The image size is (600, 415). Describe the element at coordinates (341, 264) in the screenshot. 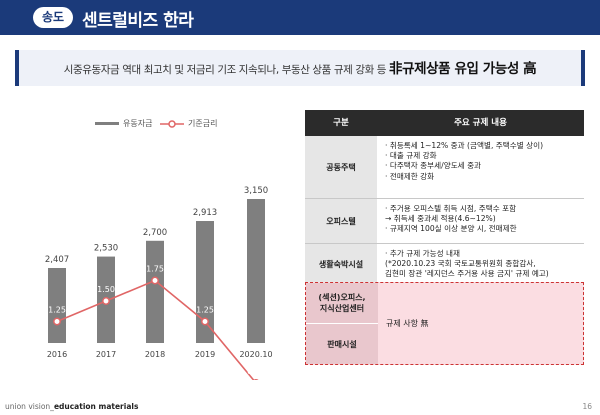

I see `row-category: 생활숙박시설` at that location.